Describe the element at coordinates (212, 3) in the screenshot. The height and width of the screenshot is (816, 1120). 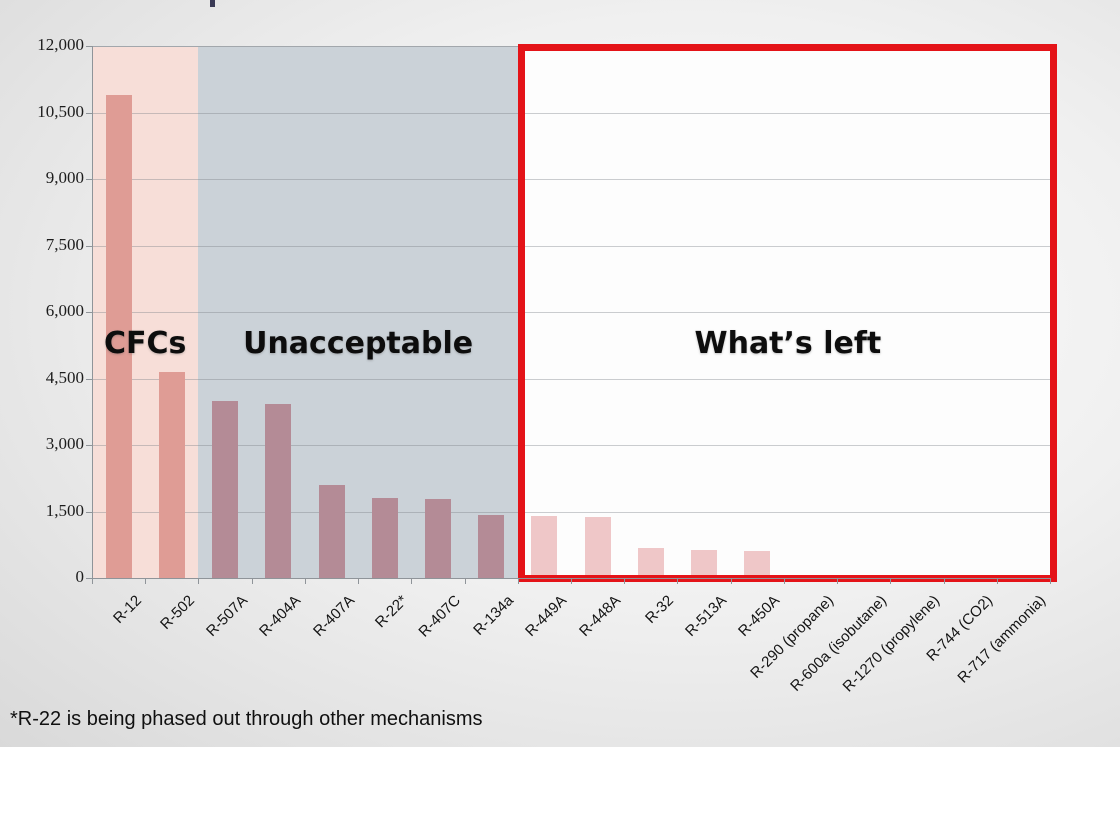
I see `cropped-title-fragment` at that location.